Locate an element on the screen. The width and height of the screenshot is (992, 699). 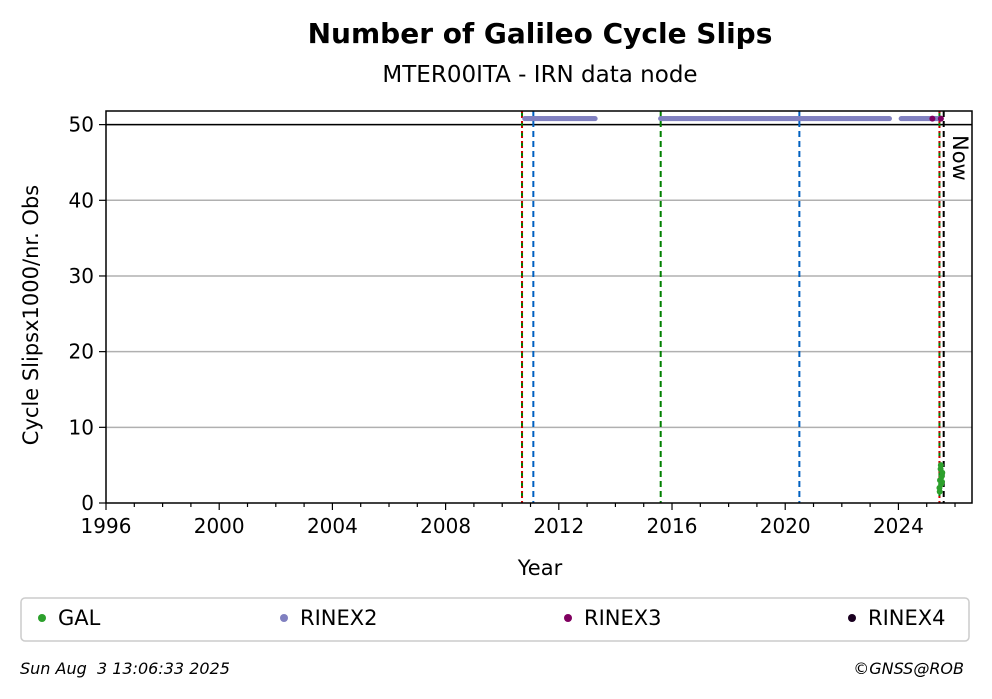
y-tick-label: 40 is located at coordinates (81, 200).